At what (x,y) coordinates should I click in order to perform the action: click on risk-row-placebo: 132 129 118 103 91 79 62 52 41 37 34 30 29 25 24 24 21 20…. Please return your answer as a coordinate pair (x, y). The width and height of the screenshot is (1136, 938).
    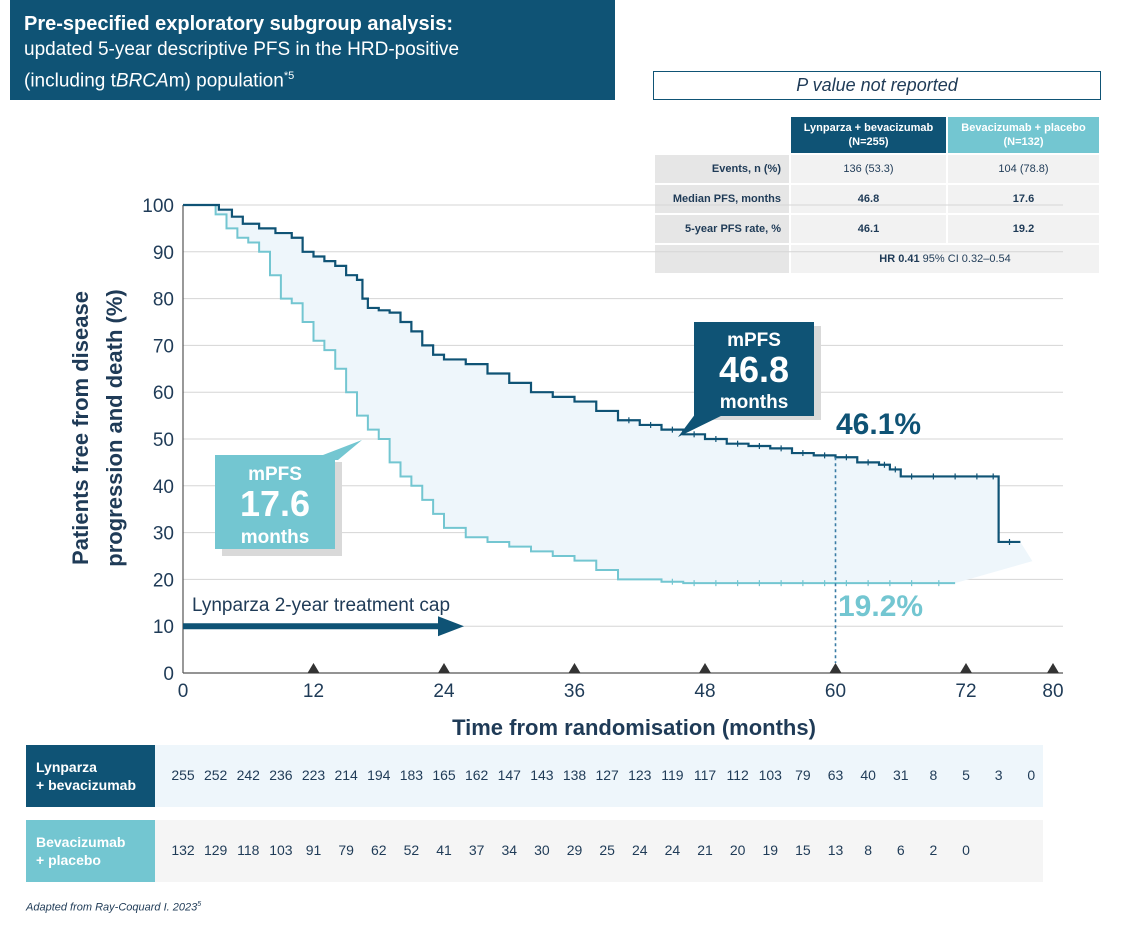
    Looking at the image, I should click on (599, 851).